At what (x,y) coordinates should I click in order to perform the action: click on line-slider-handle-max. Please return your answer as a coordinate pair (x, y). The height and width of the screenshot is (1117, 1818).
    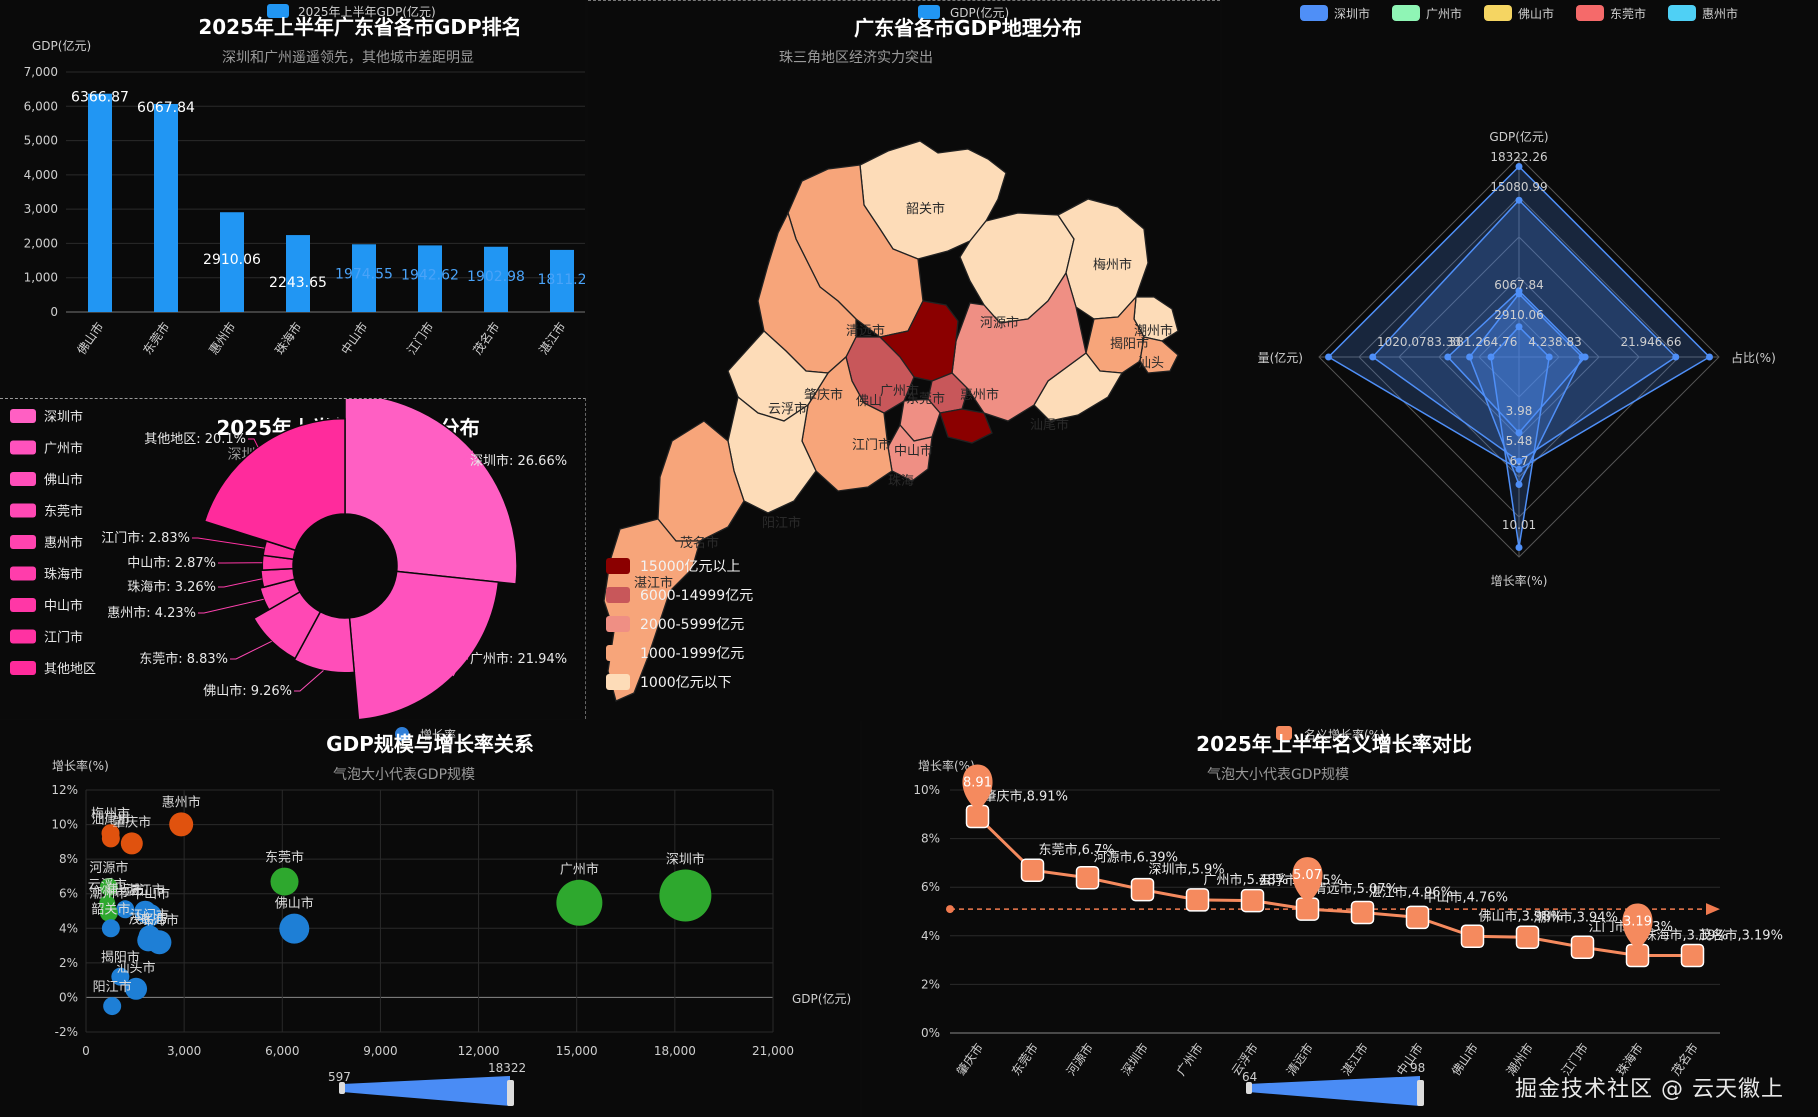
    Looking at the image, I should click on (1420, 1093).